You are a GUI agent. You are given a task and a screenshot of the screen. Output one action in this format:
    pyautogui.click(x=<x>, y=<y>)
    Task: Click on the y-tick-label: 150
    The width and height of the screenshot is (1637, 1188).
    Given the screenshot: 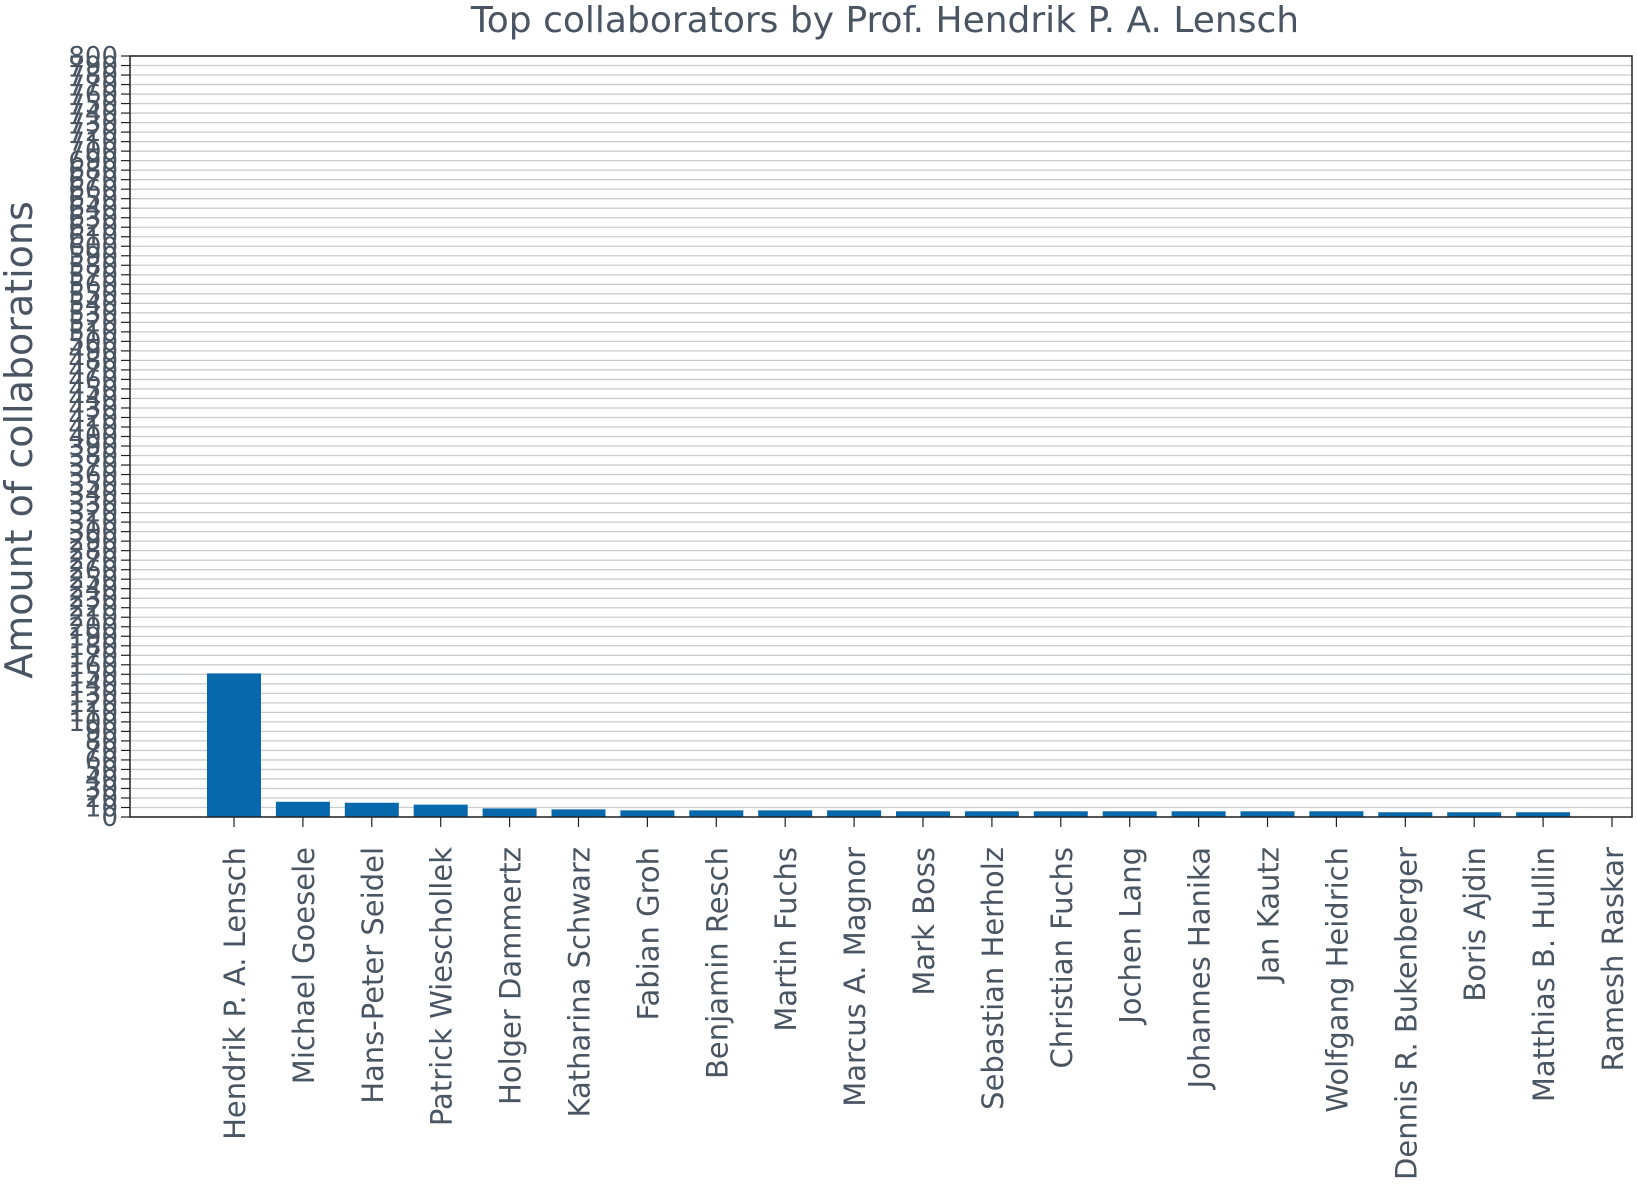 What is the action you would take?
    pyautogui.click(x=93, y=675)
    